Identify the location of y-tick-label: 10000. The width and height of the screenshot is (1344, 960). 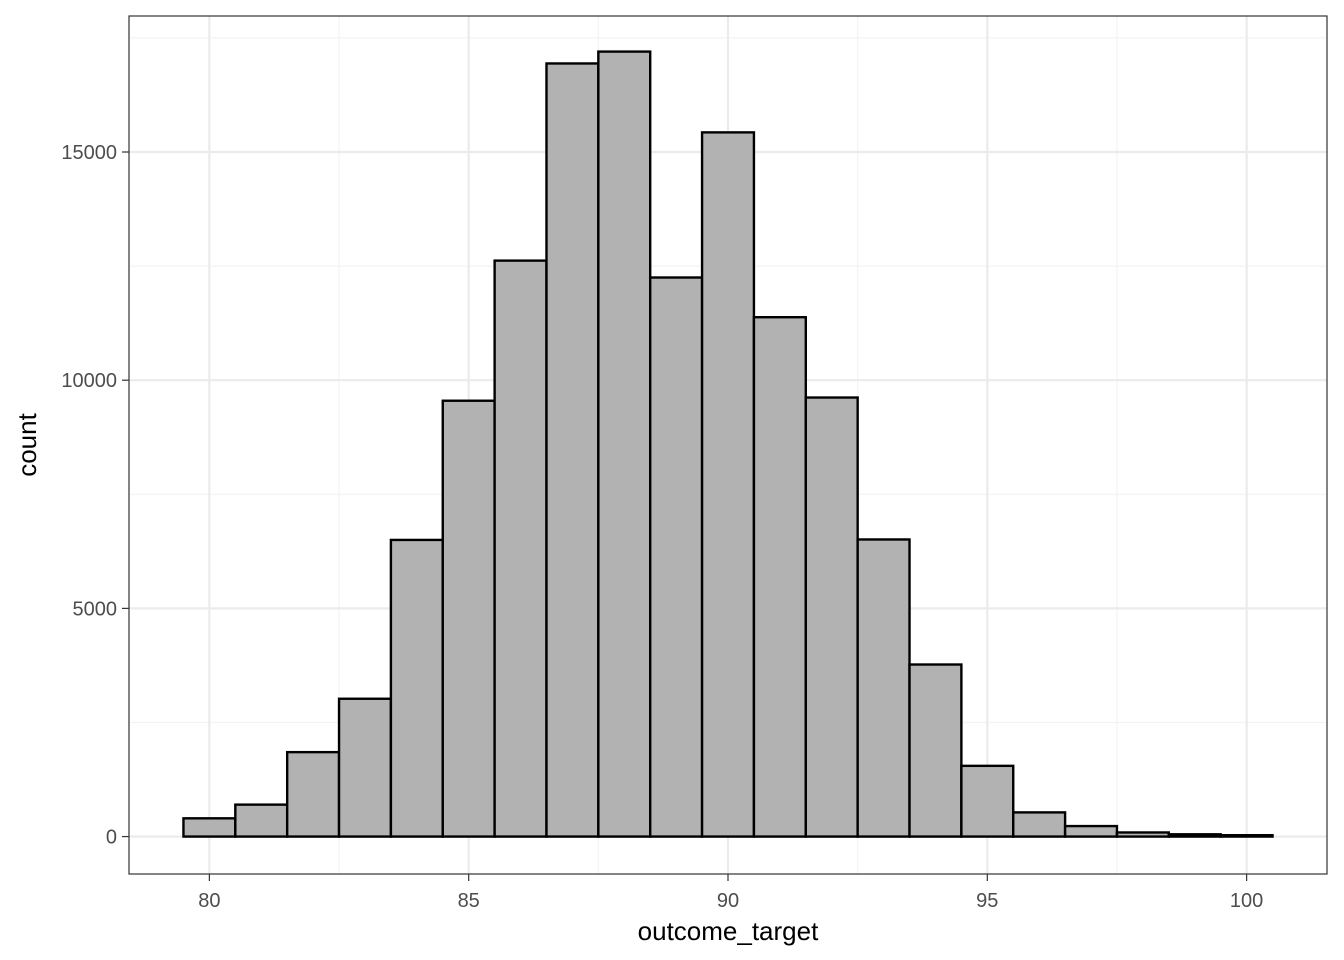
(89, 381).